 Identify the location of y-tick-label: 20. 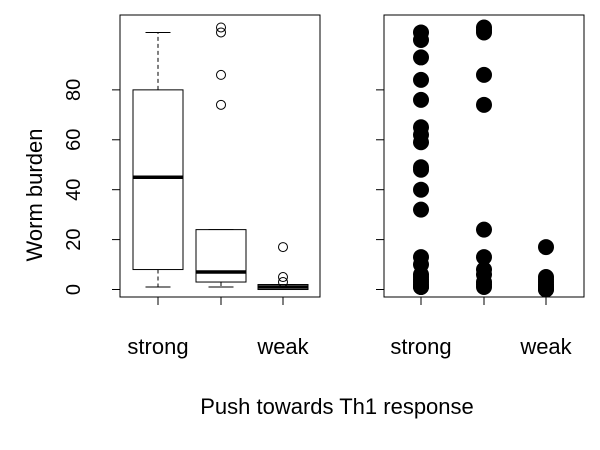
(74, 239).